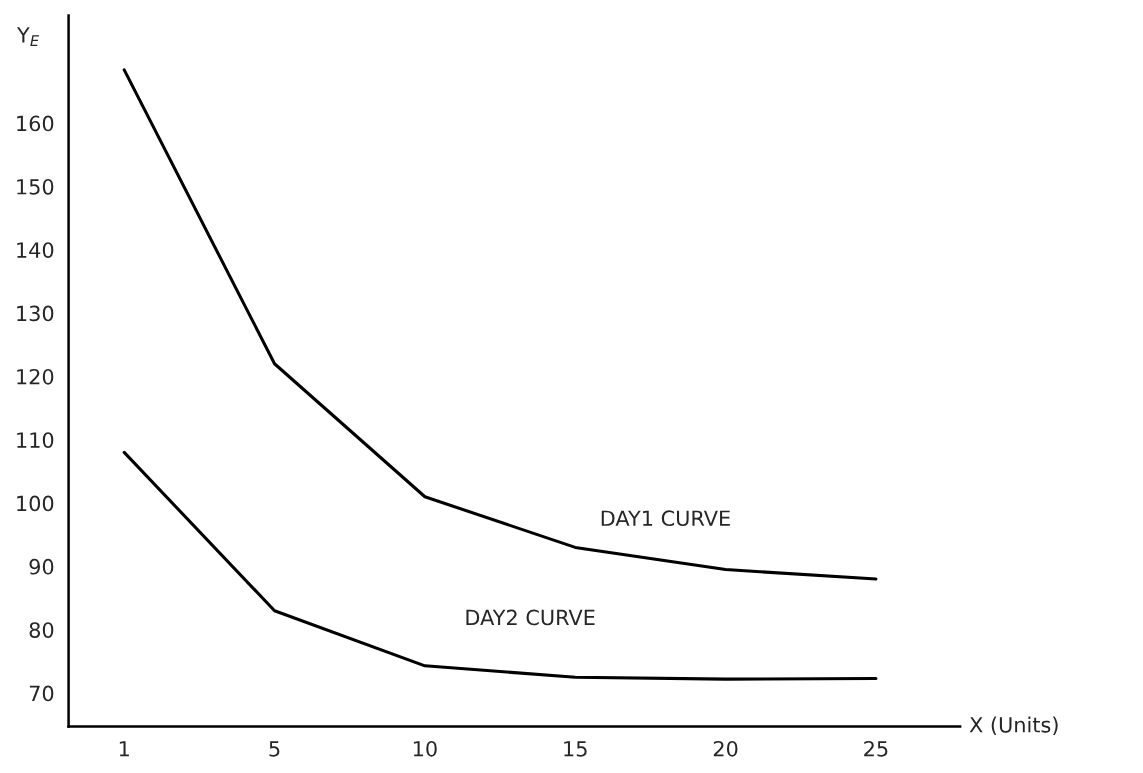 This screenshot has width=1143, height=773. I want to click on y-tick-label: 90, so click(41, 566).